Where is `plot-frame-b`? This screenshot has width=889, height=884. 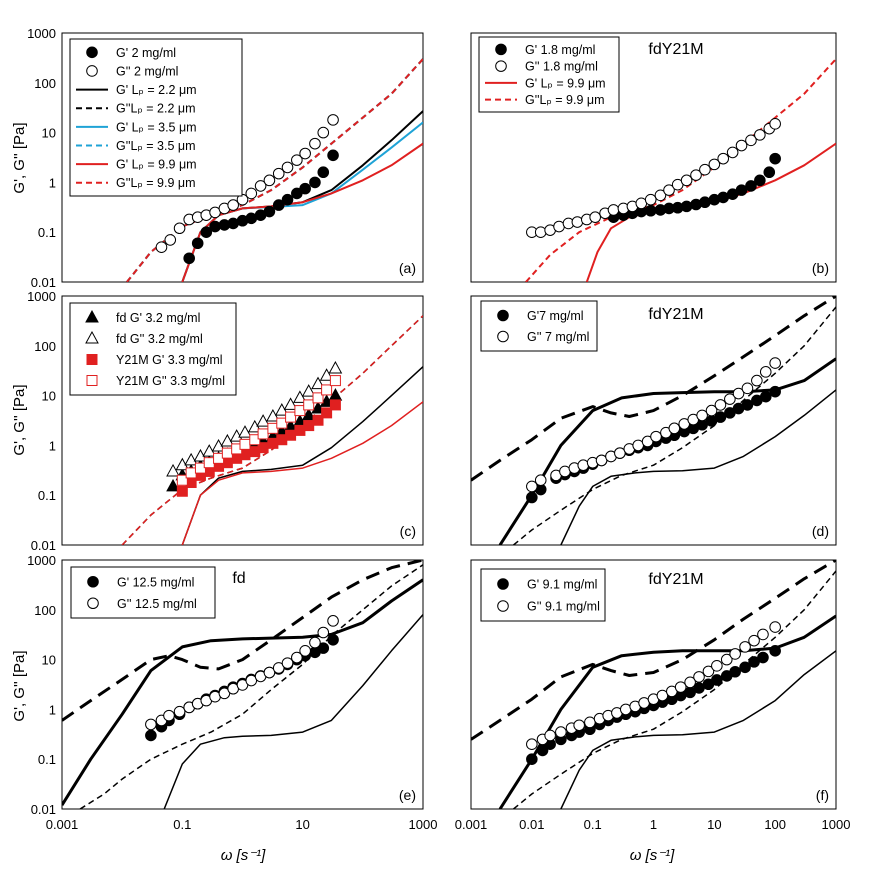
plot-frame-b is located at coordinates (653, 157).